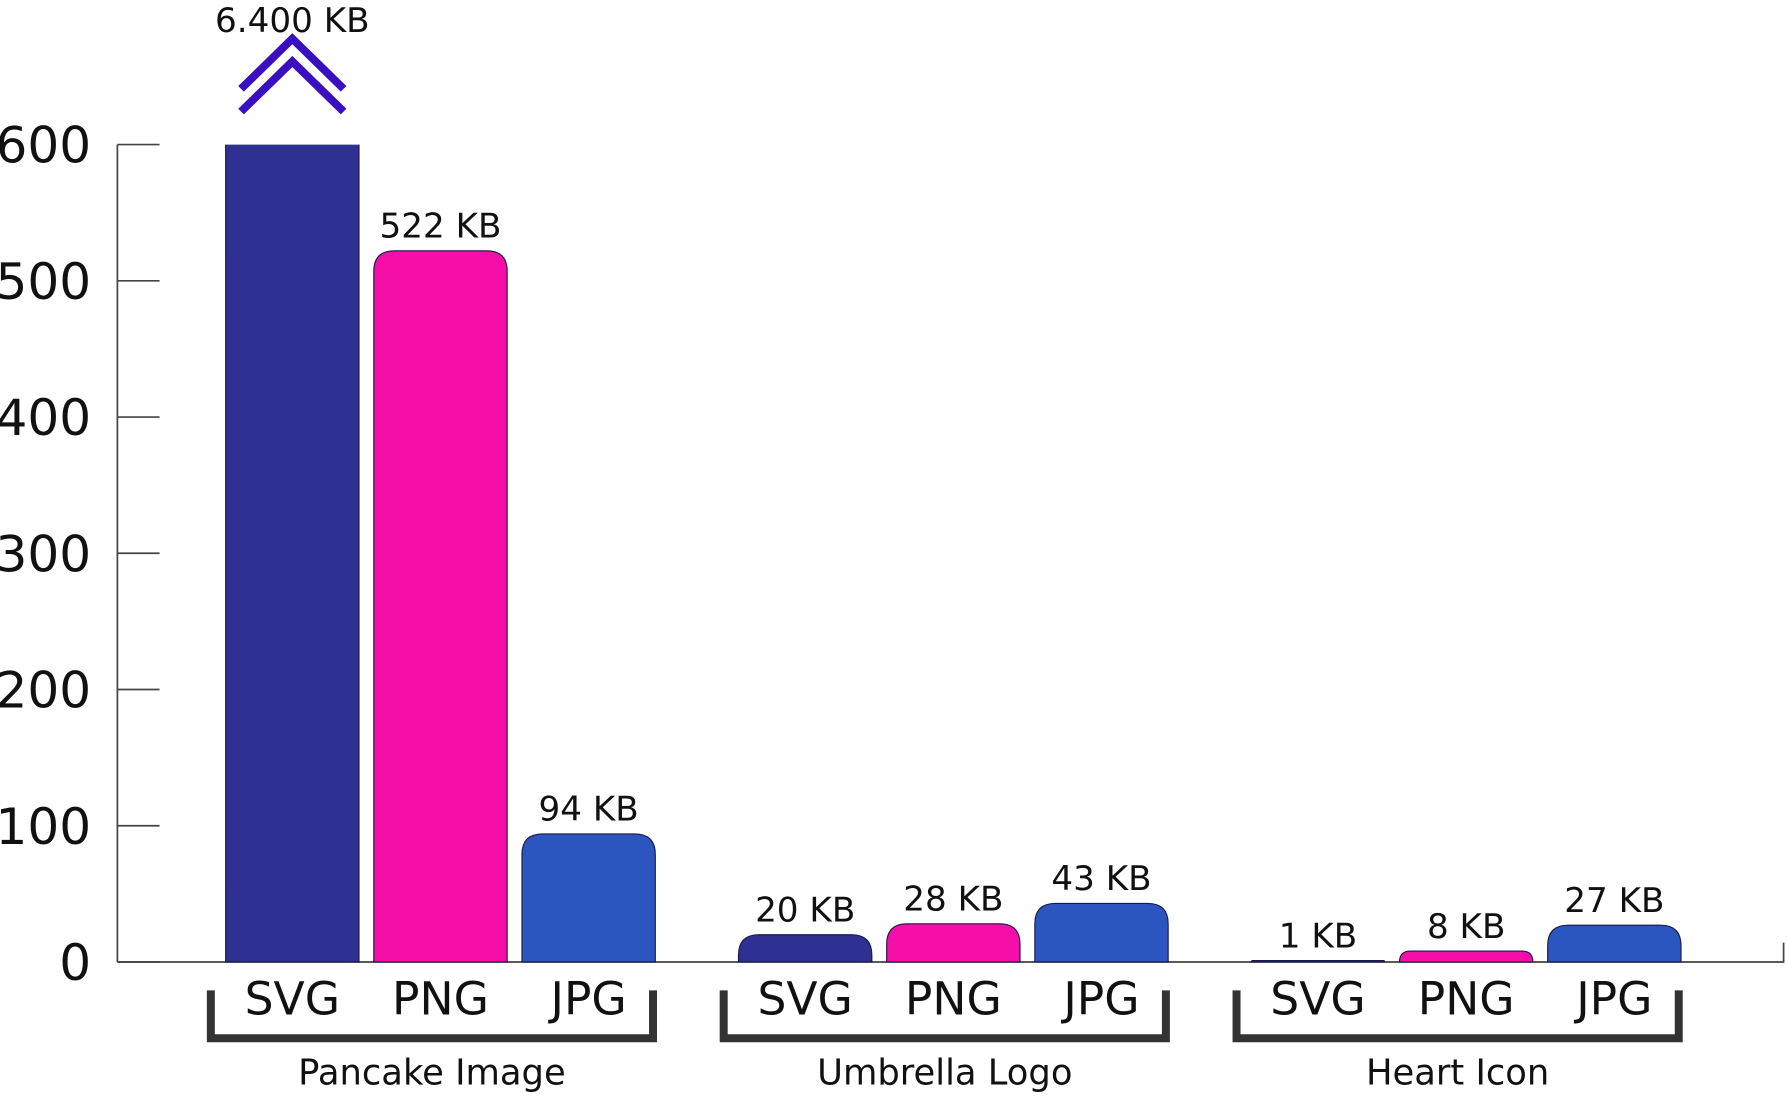  I want to click on x-tick-label: Heart Icon, so click(1457, 1073).